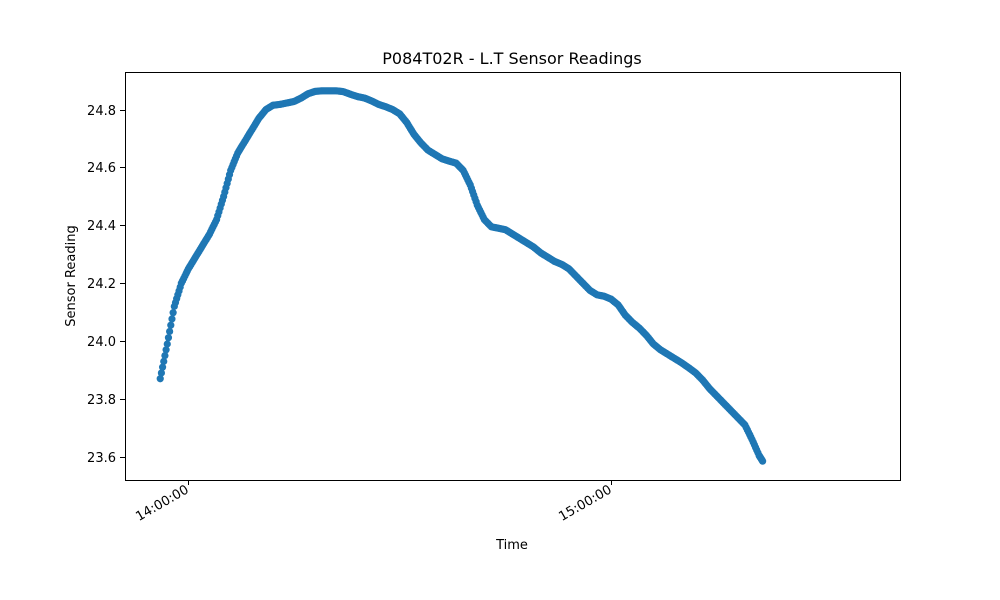 Image resolution: width=1000 pixels, height=600 pixels. I want to click on y-tick-label: 24.6, so click(101, 168).